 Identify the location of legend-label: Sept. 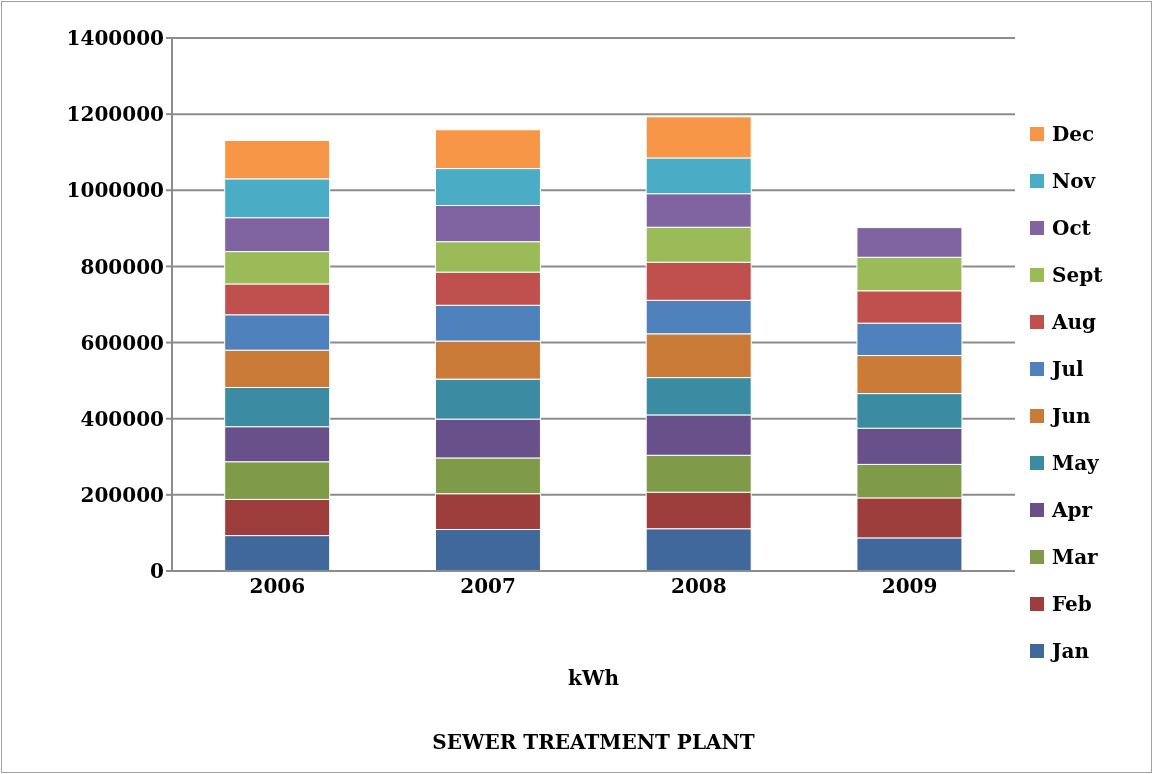
(1077, 274).